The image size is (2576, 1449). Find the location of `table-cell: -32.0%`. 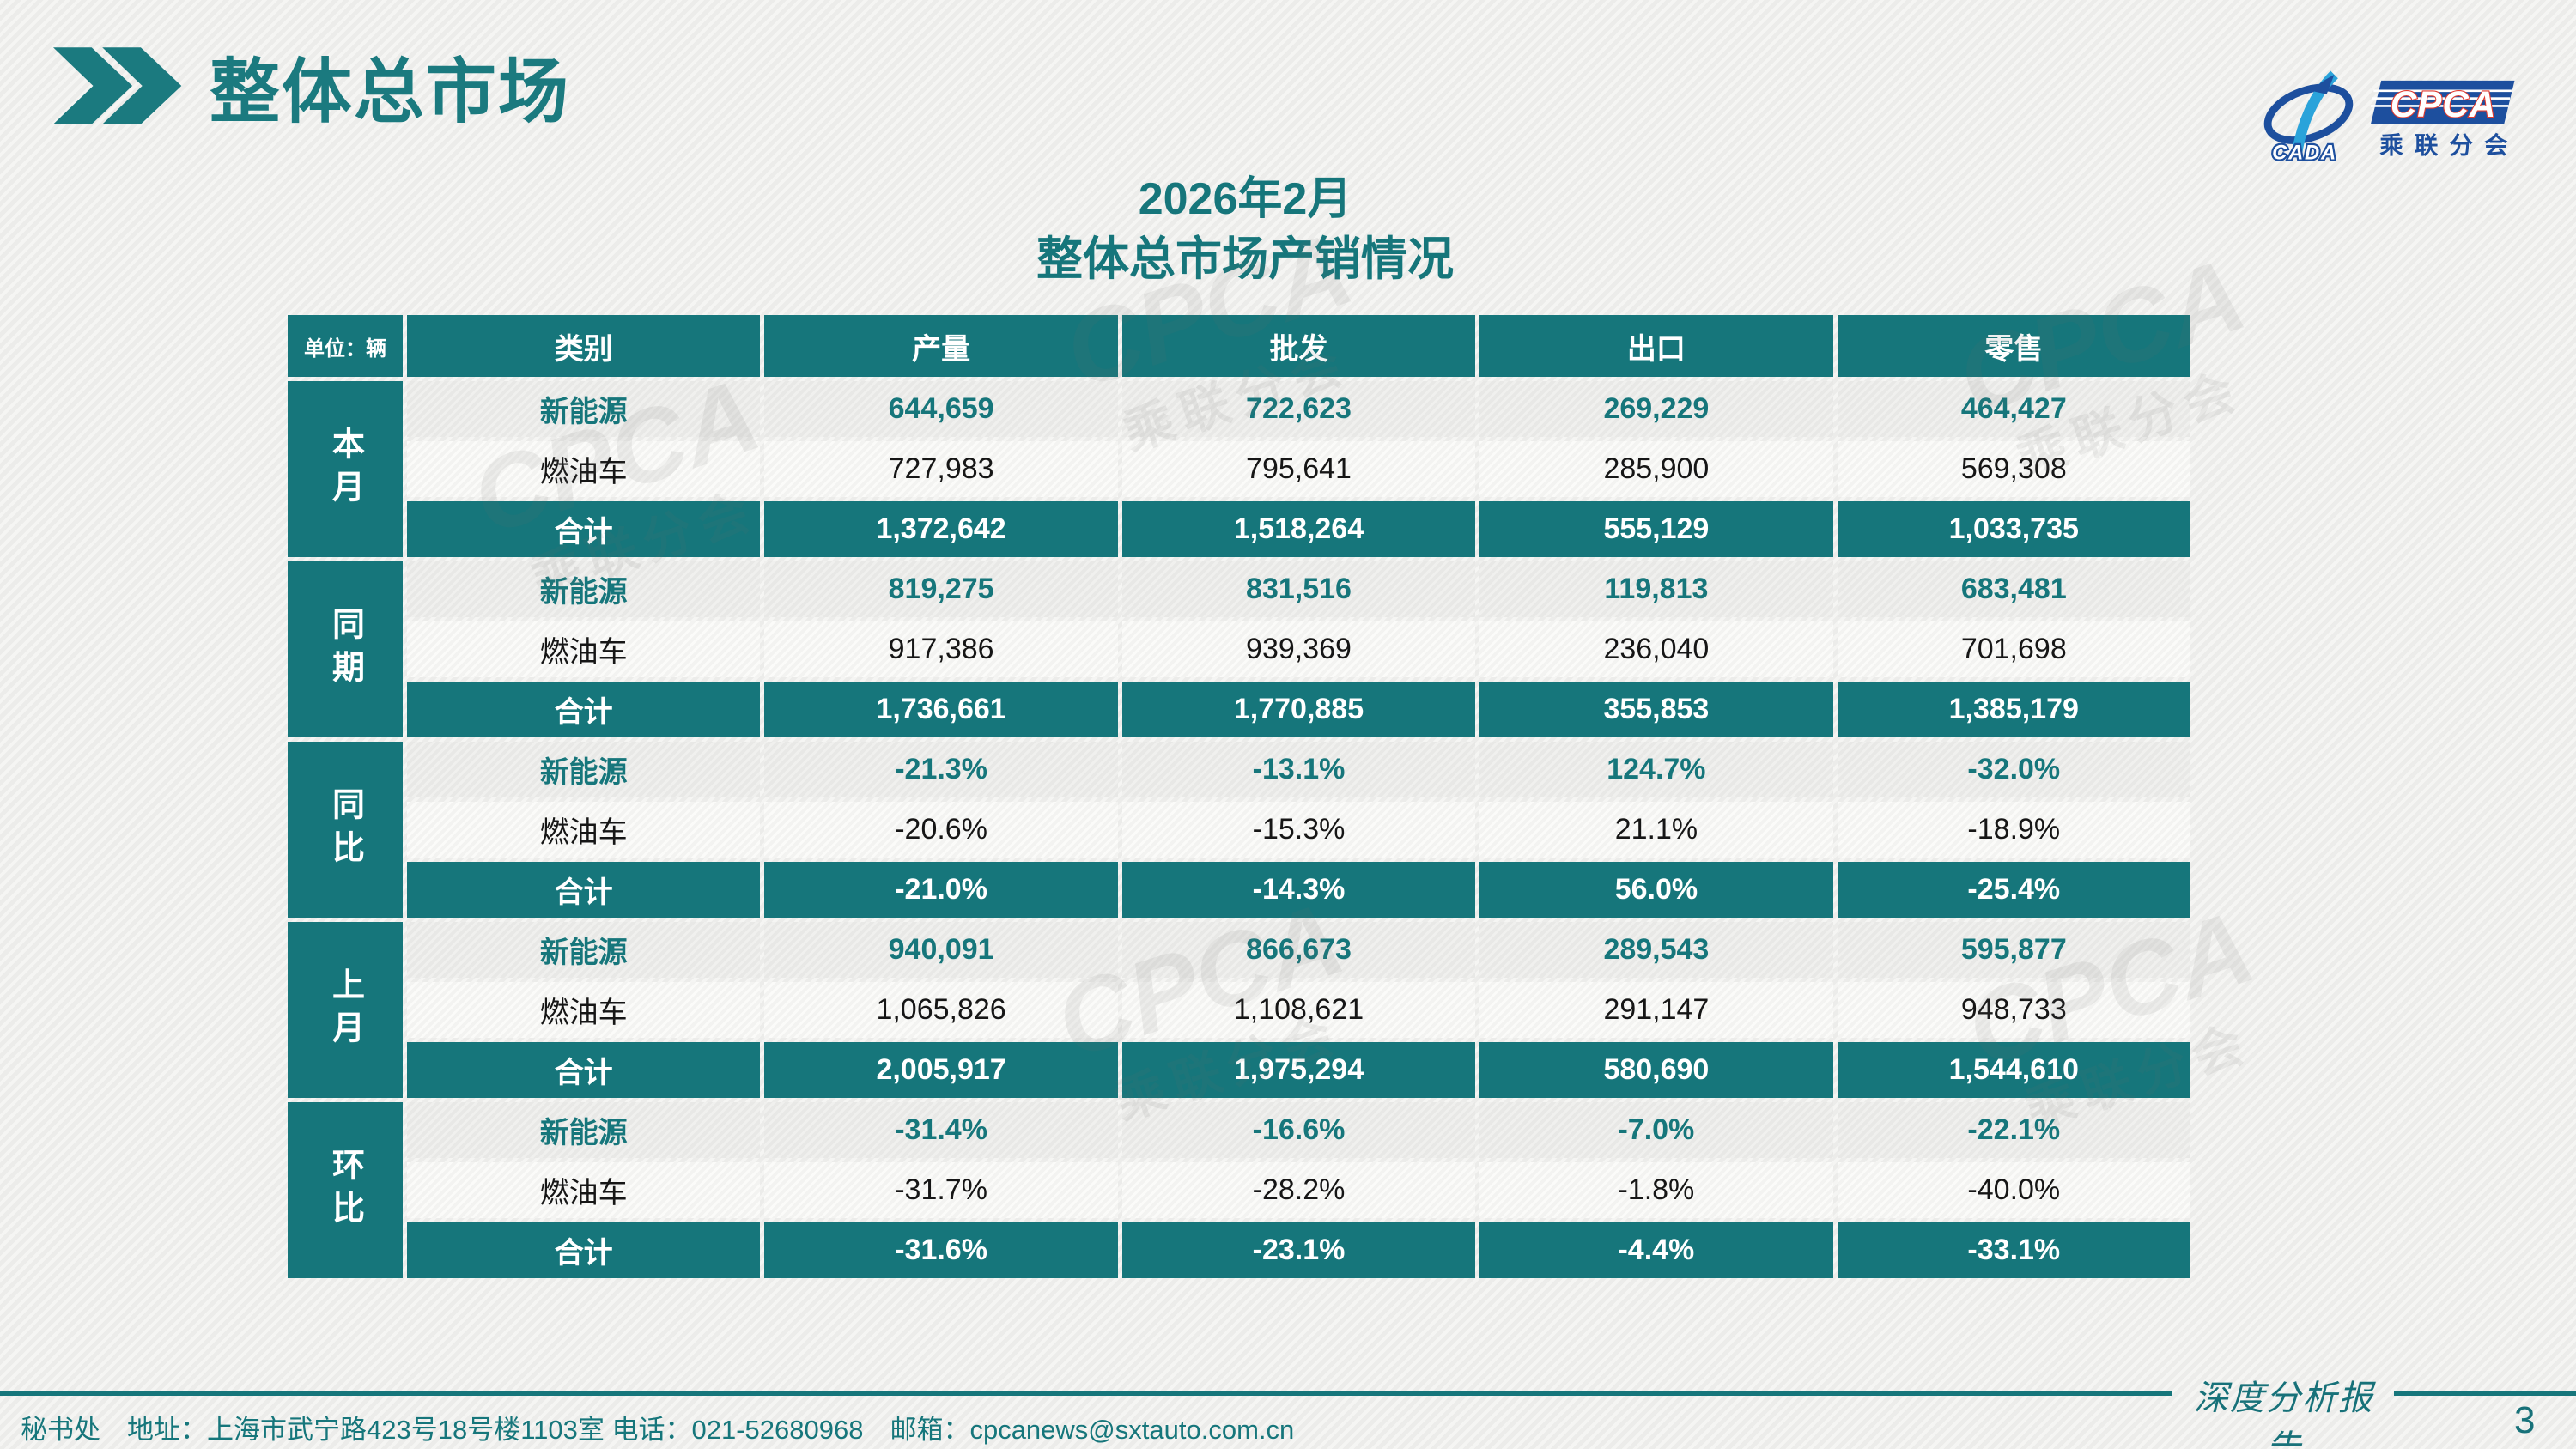

table-cell: -32.0% is located at coordinates (2013, 769).